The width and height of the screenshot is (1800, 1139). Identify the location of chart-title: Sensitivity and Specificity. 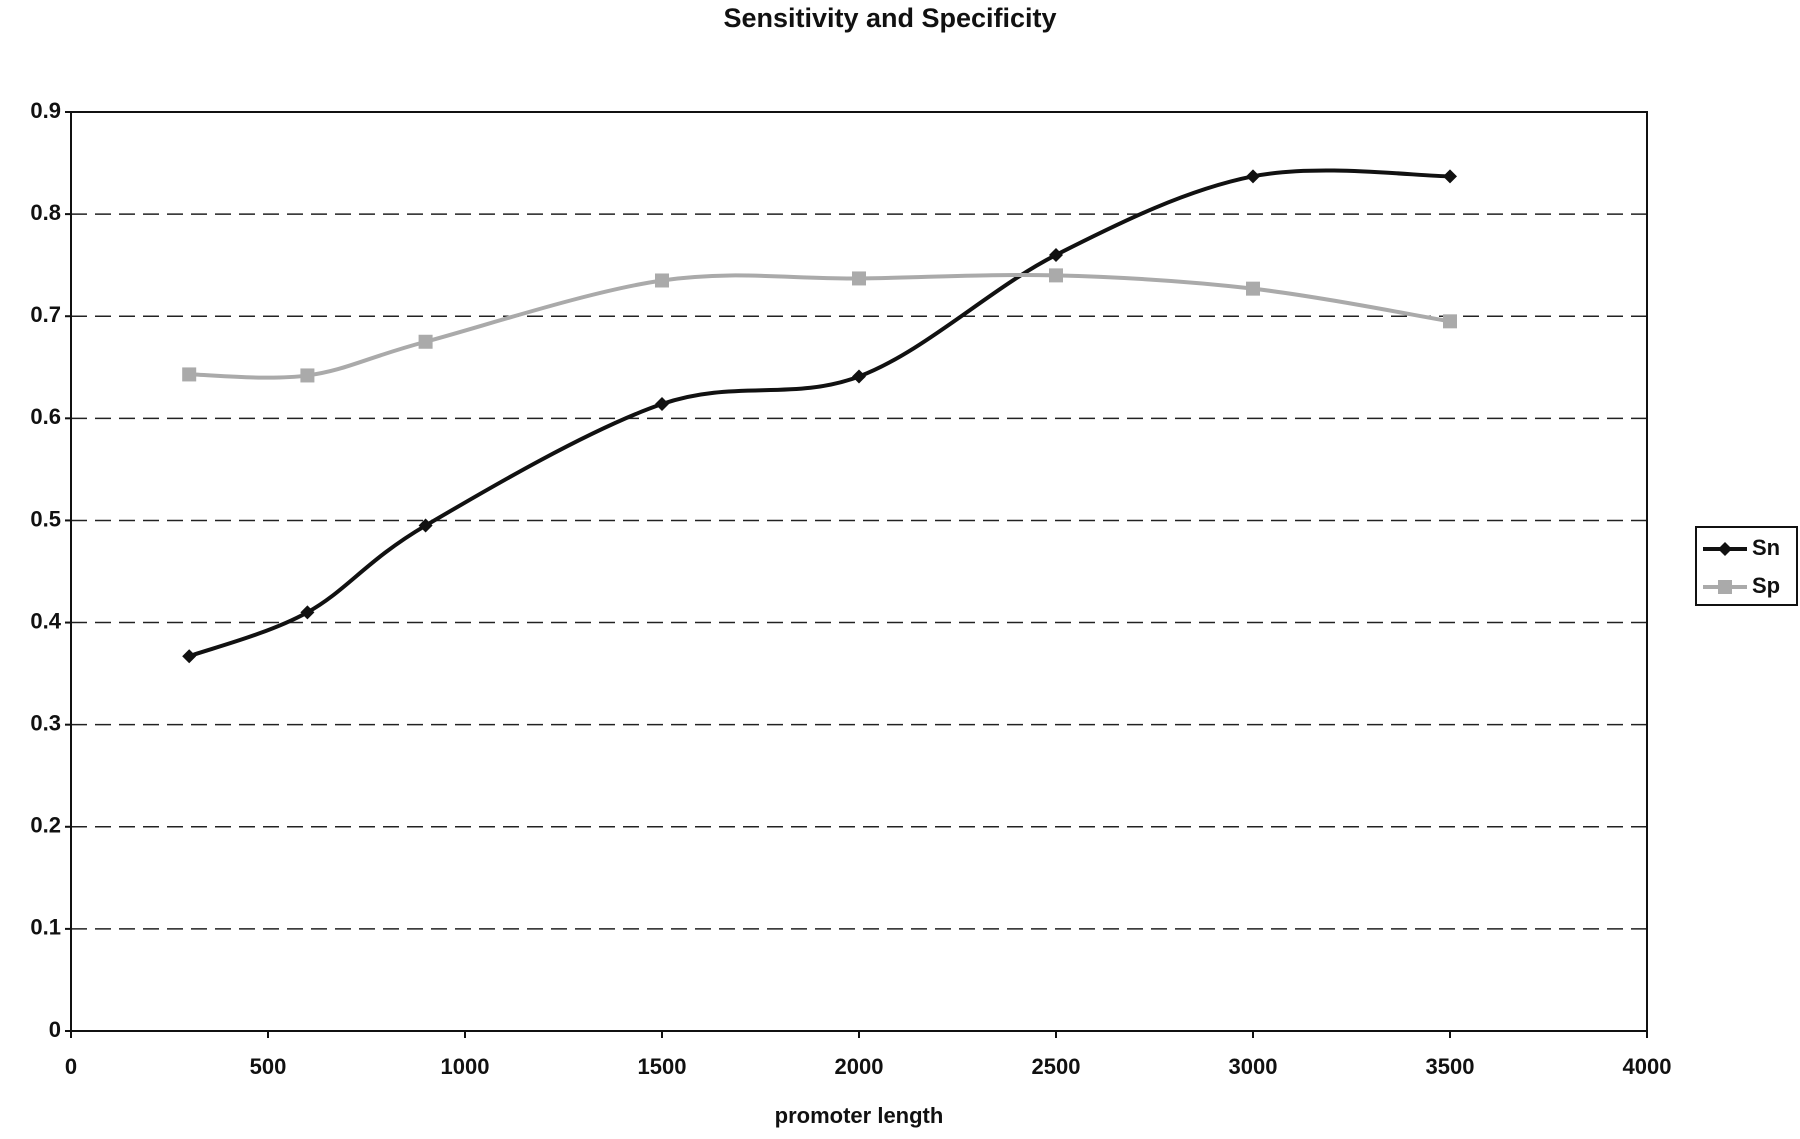
(889, 18).